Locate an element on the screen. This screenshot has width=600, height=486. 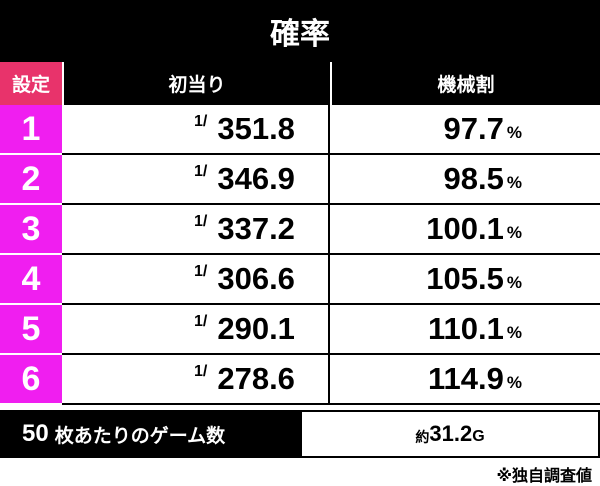
hit-value: 306.6 is located at coordinates (256, 278).